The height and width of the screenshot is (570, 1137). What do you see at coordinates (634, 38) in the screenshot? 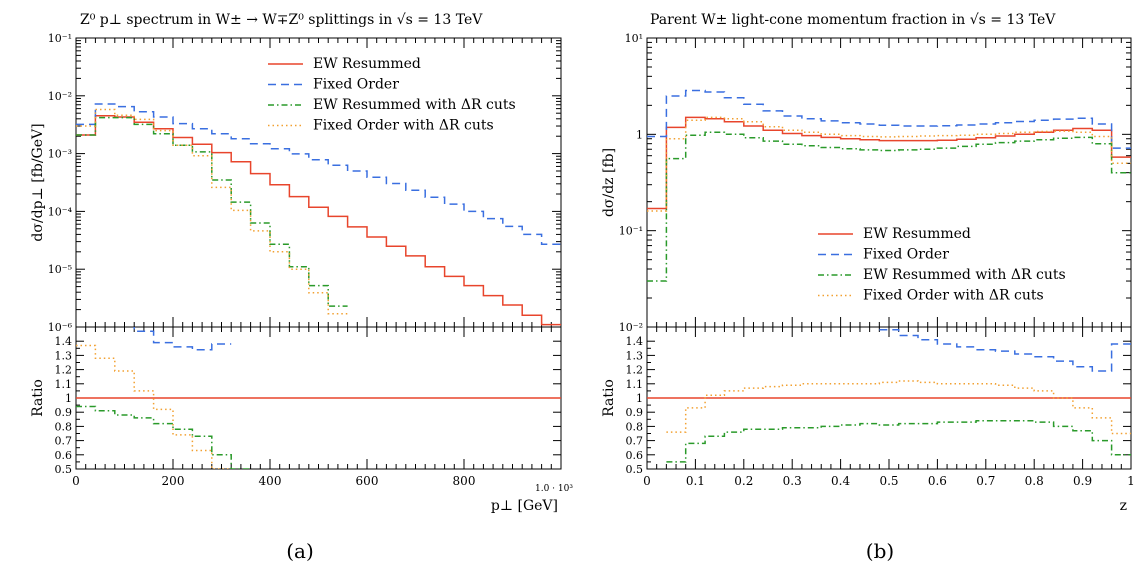
I see `y-tick-label: 10¹` at bounding box center [634, 38].